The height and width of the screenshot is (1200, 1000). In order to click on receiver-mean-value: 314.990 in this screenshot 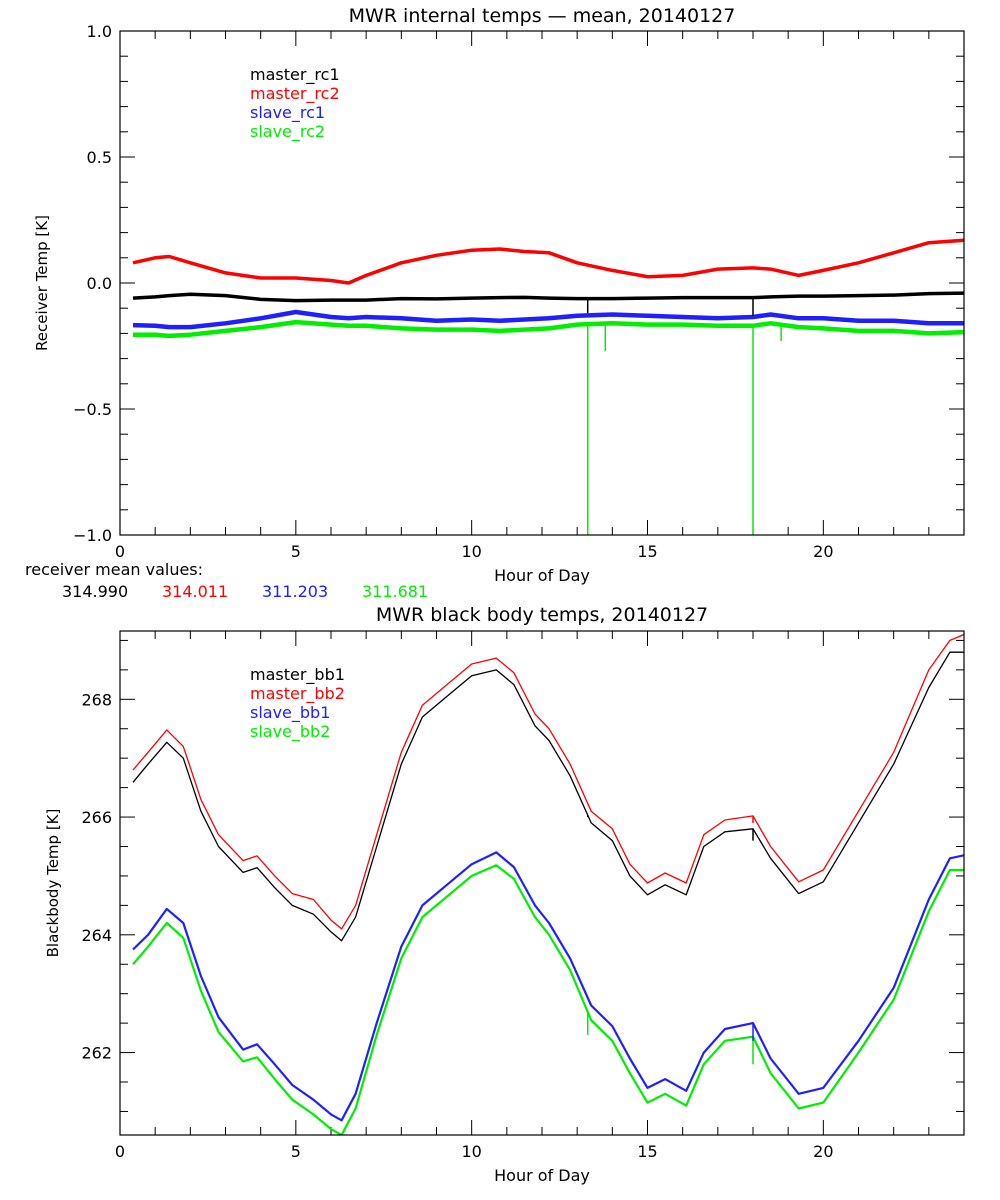, I will do `click(95, 591)`.